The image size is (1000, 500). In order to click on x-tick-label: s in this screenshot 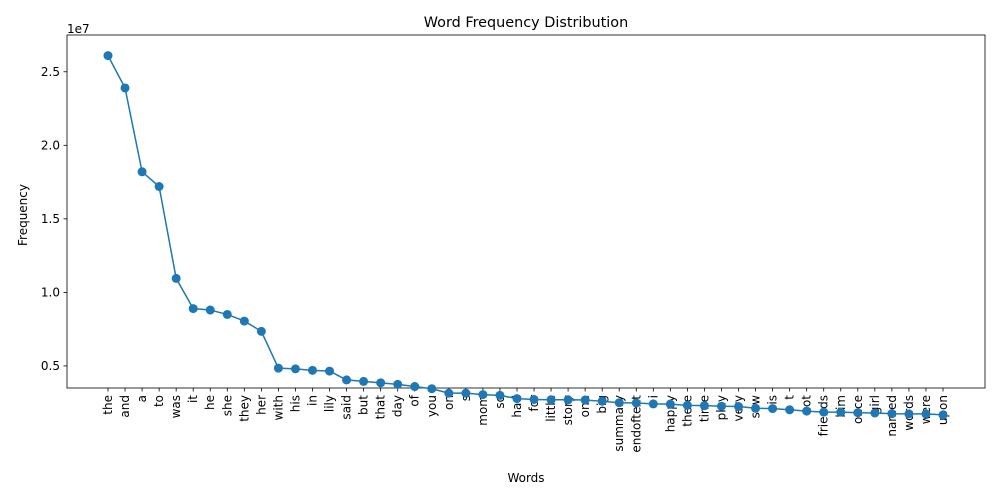, I will do `click(466, 398)`.